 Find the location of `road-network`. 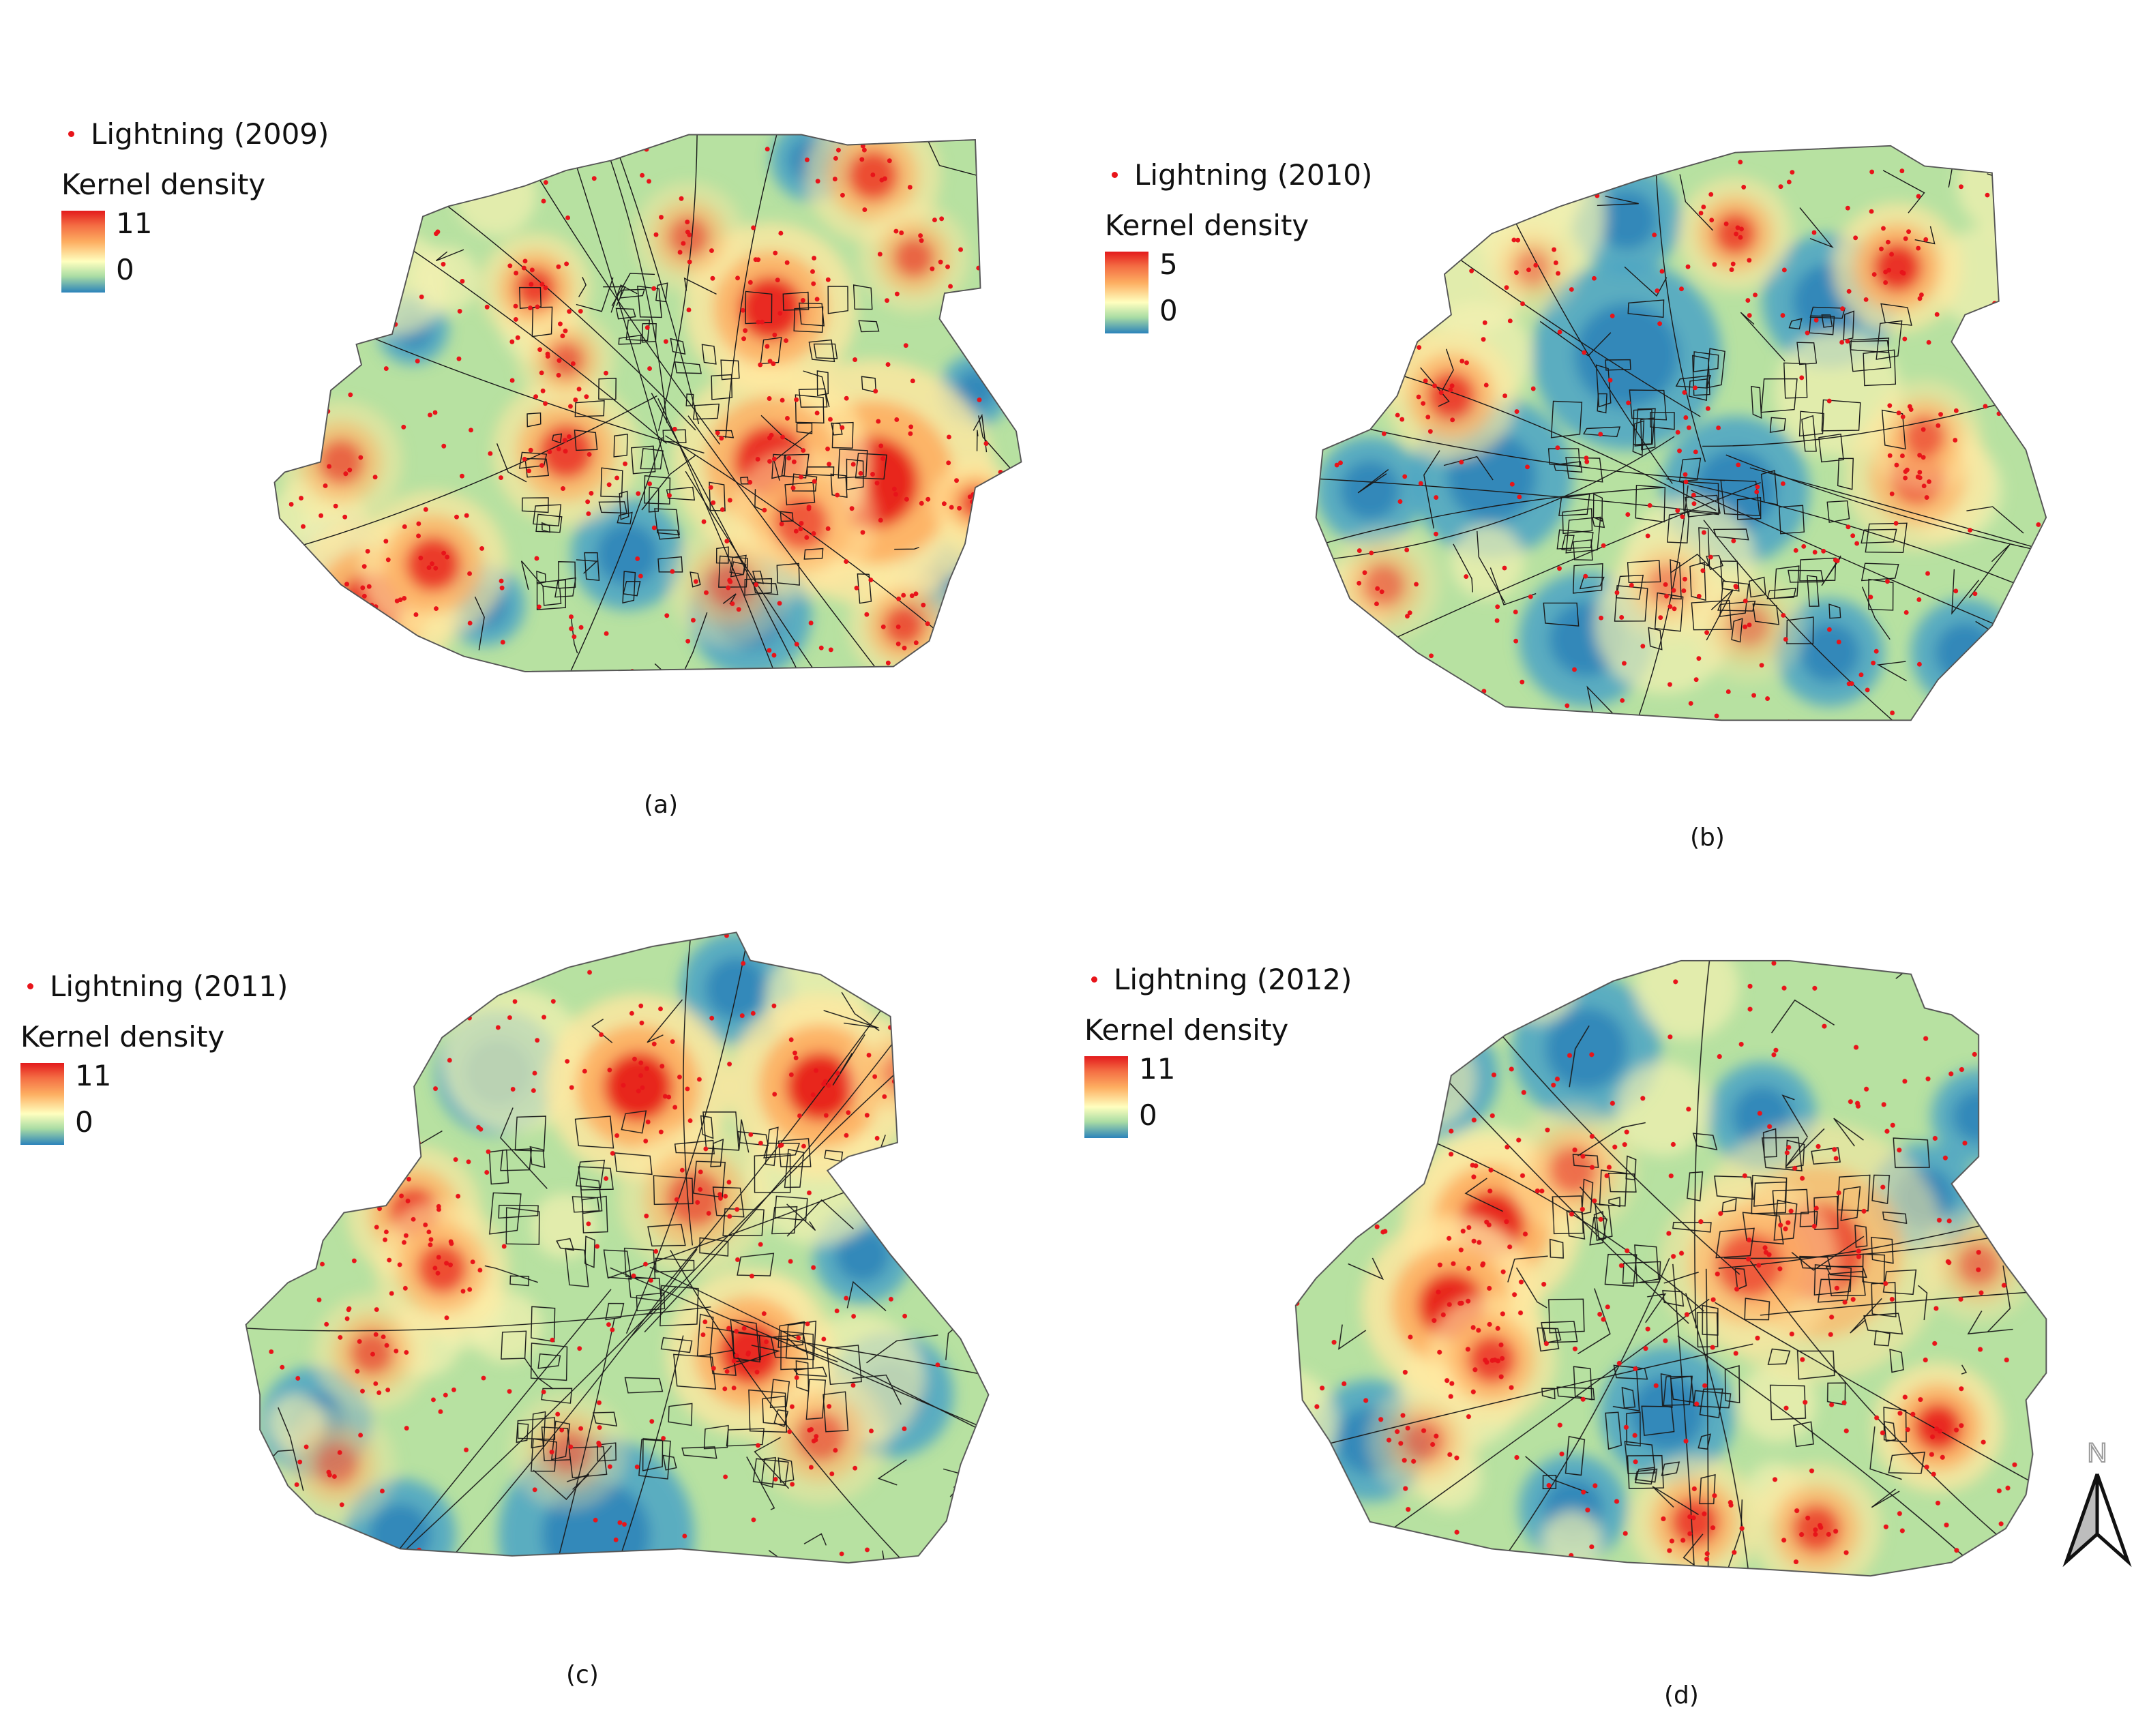

road-network is located at coordinates (617, 1248).